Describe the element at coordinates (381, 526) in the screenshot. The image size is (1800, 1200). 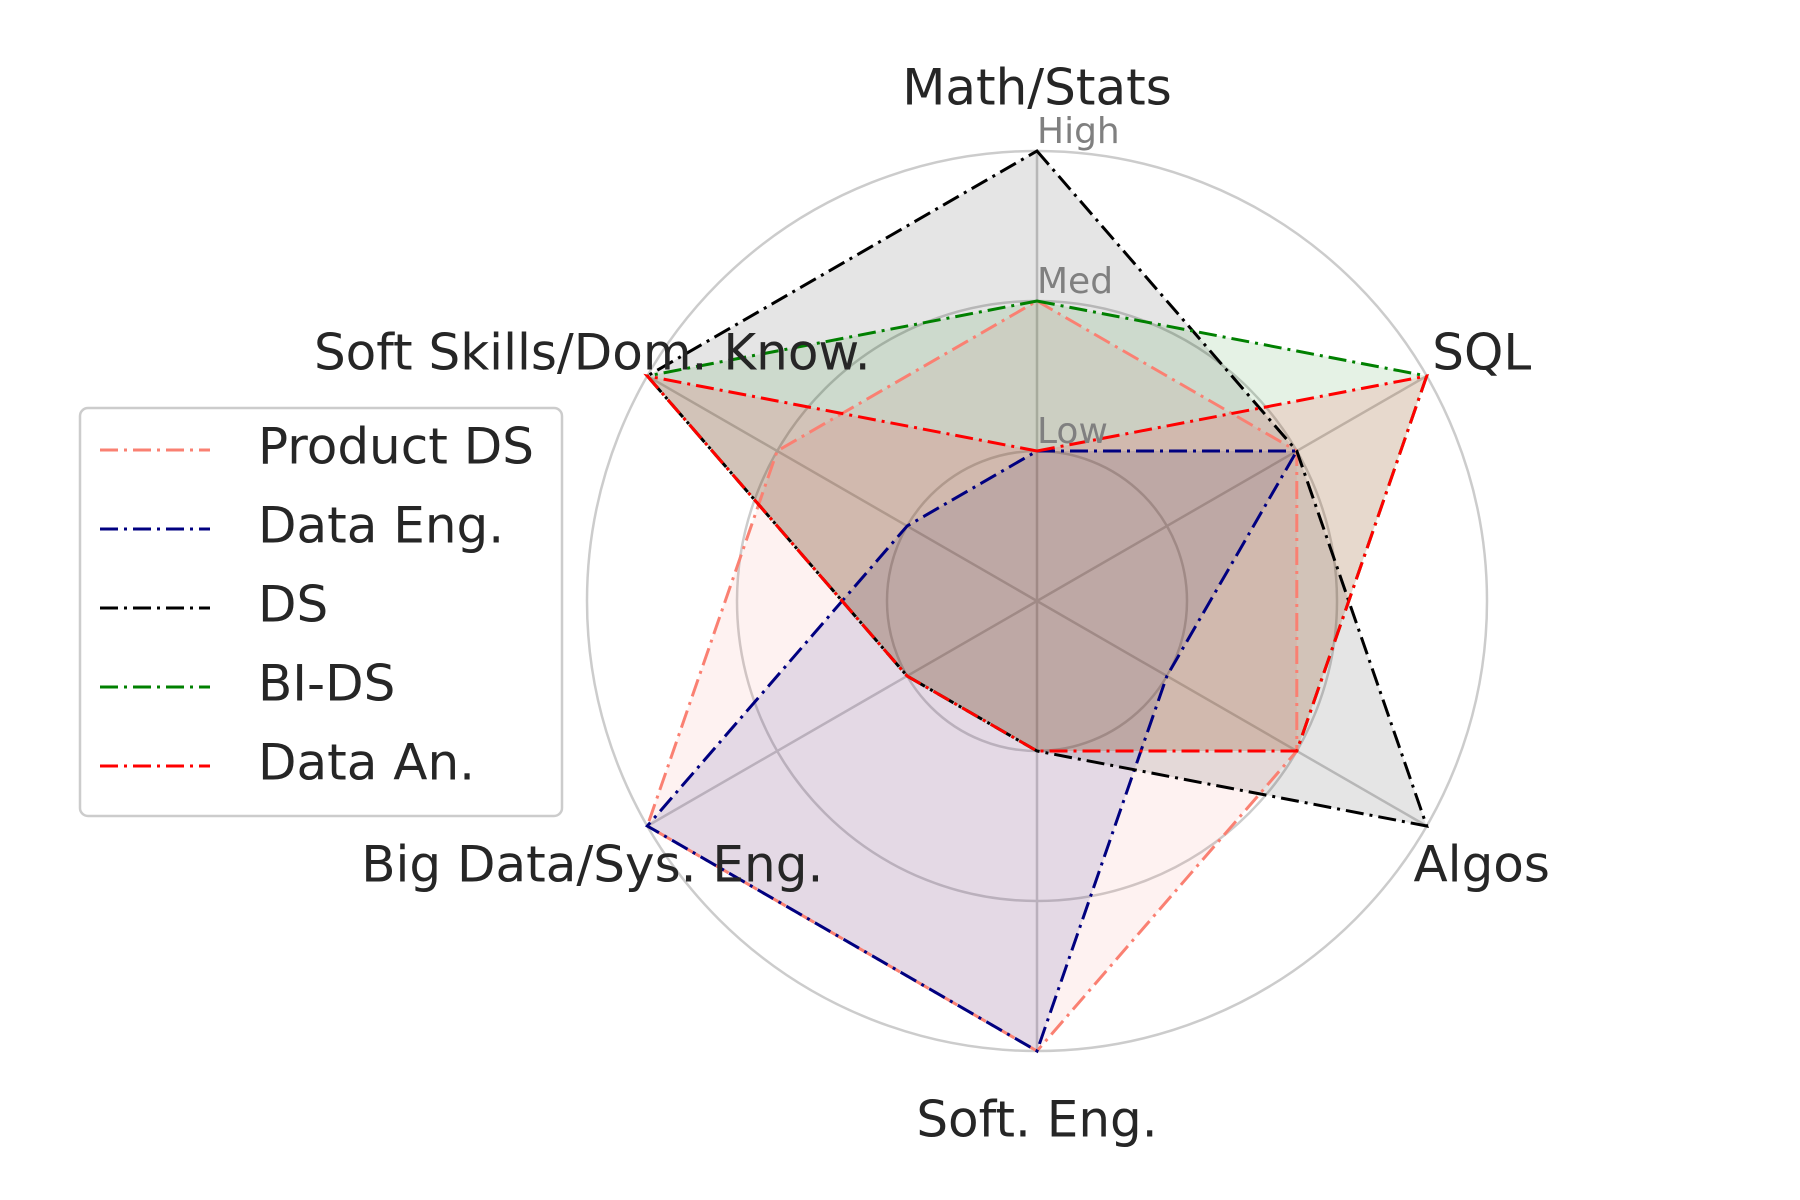
I see `legend-label: Data Eng.` at that location.